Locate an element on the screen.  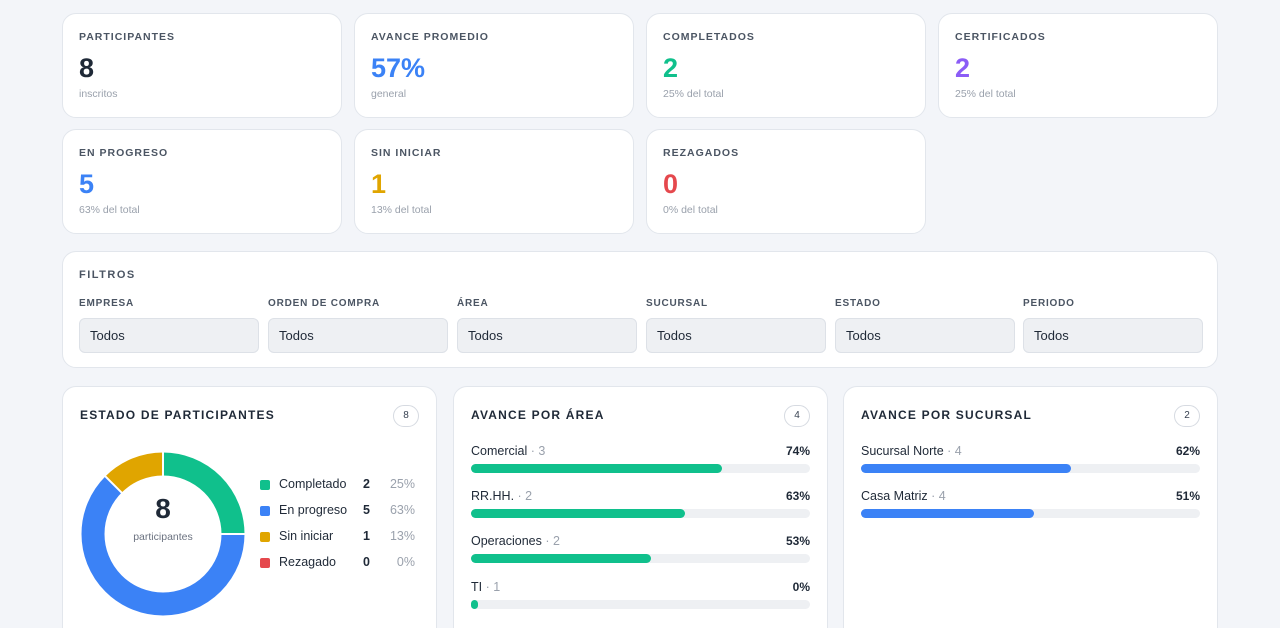
legend-value: 1 is located at coordinates (366, 536).